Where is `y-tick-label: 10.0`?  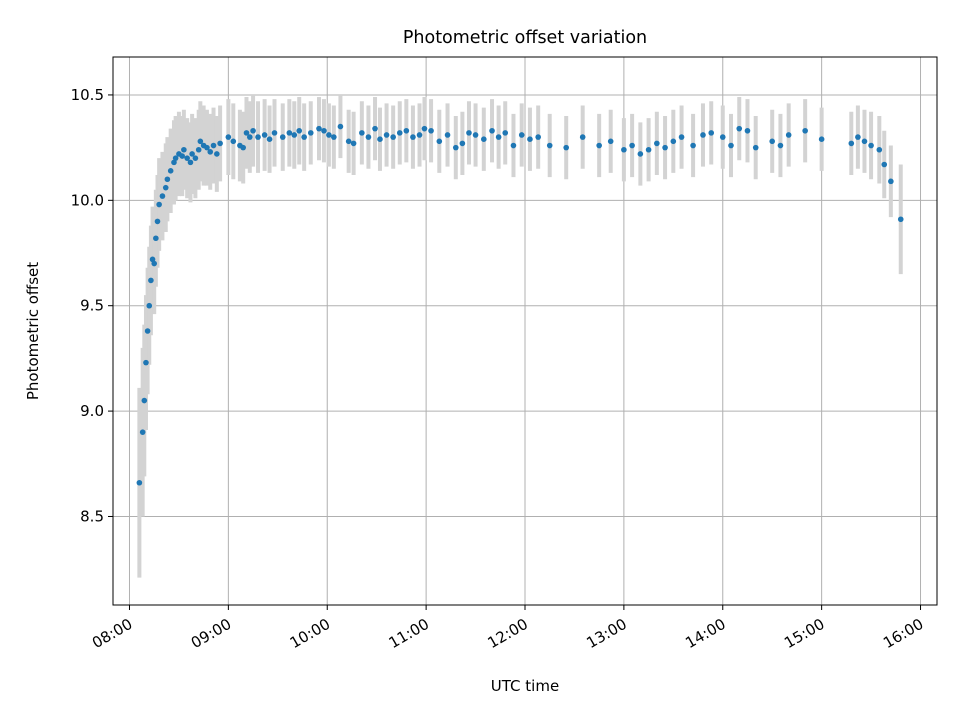 y-tick-label: 10.0 is located at coordinates (87, 200).